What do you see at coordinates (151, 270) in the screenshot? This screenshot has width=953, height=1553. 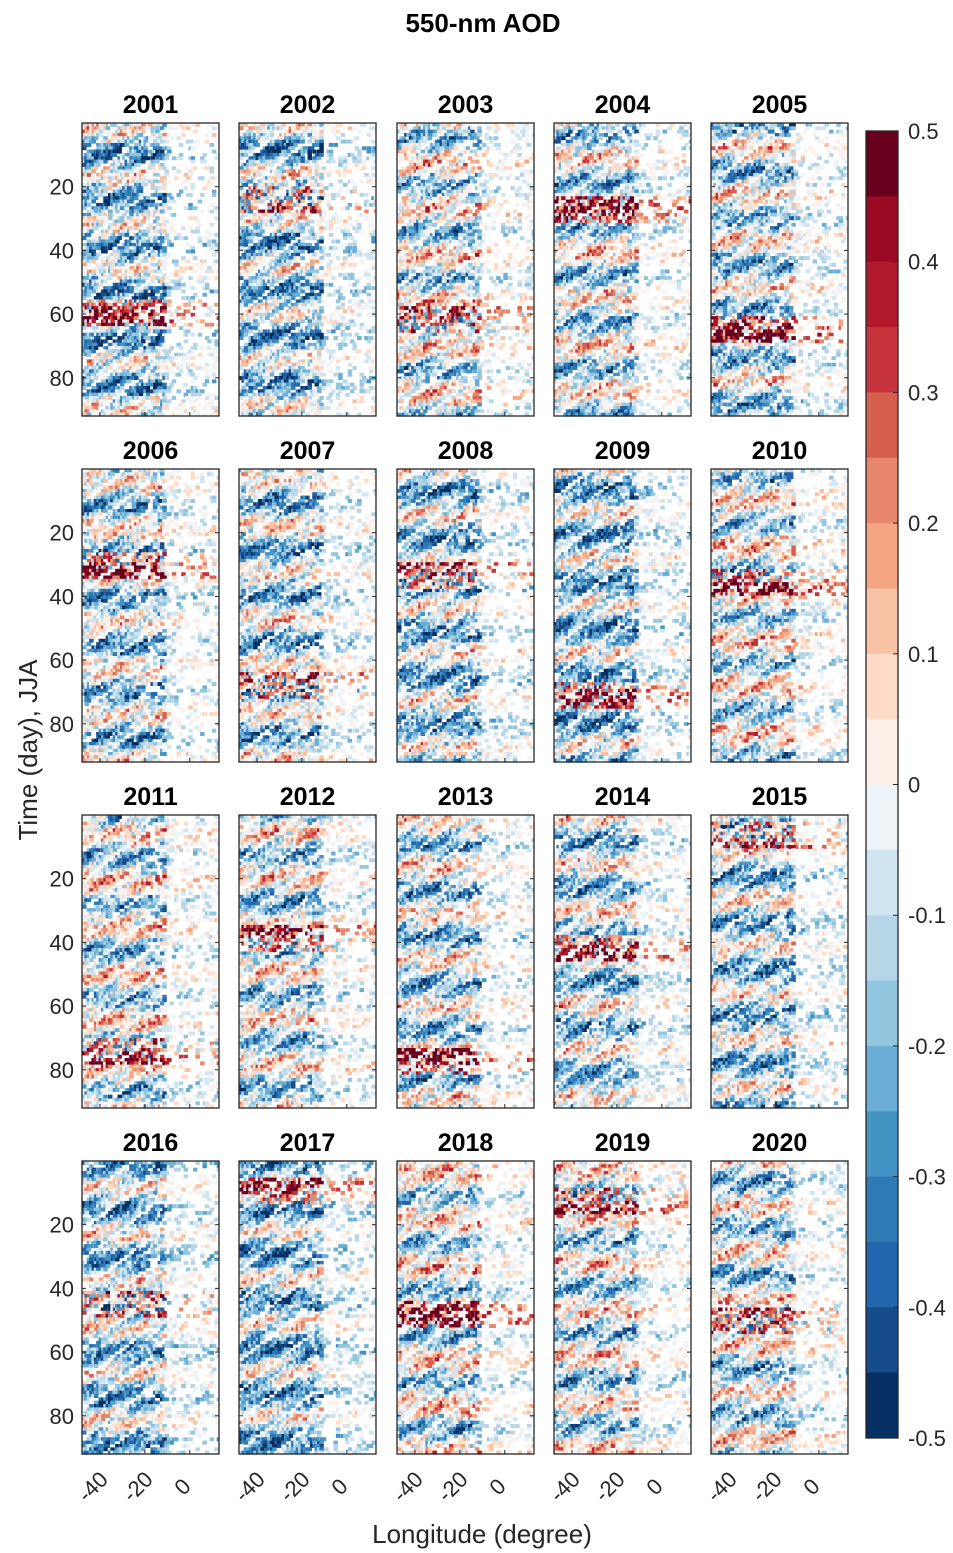 I see `heatmap-cells-2001` at bounding box center [151, 270].